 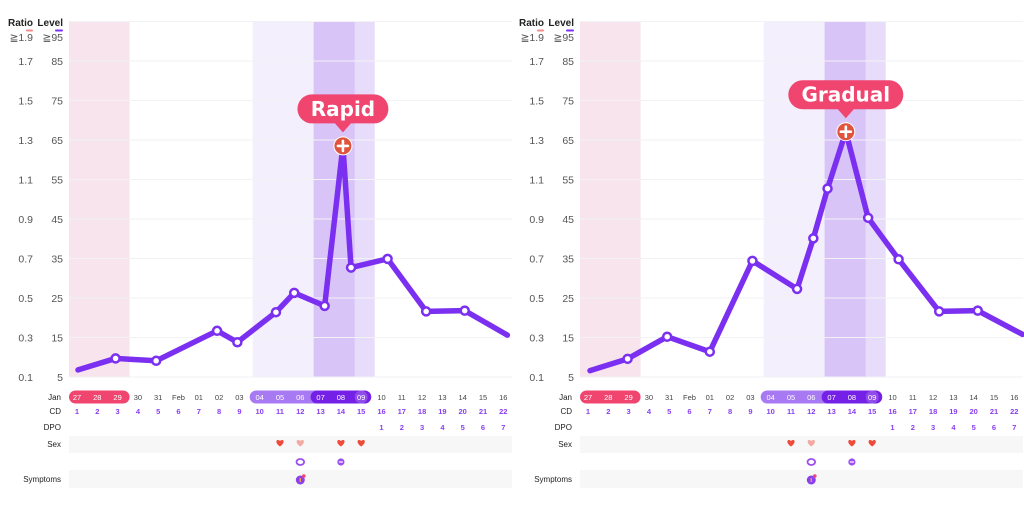 What do you see at coordinates (290, 444) in the screenshot?
I see `sex-row-band` at bounding box center [290, 444].